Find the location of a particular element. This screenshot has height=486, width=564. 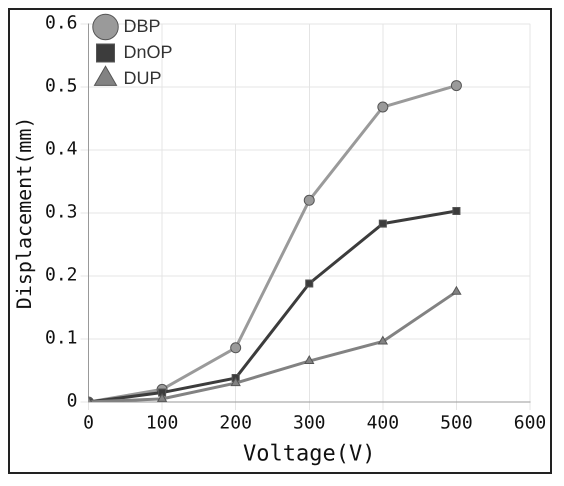

x-tick-label: 100 is located at coordinates (162, 423).